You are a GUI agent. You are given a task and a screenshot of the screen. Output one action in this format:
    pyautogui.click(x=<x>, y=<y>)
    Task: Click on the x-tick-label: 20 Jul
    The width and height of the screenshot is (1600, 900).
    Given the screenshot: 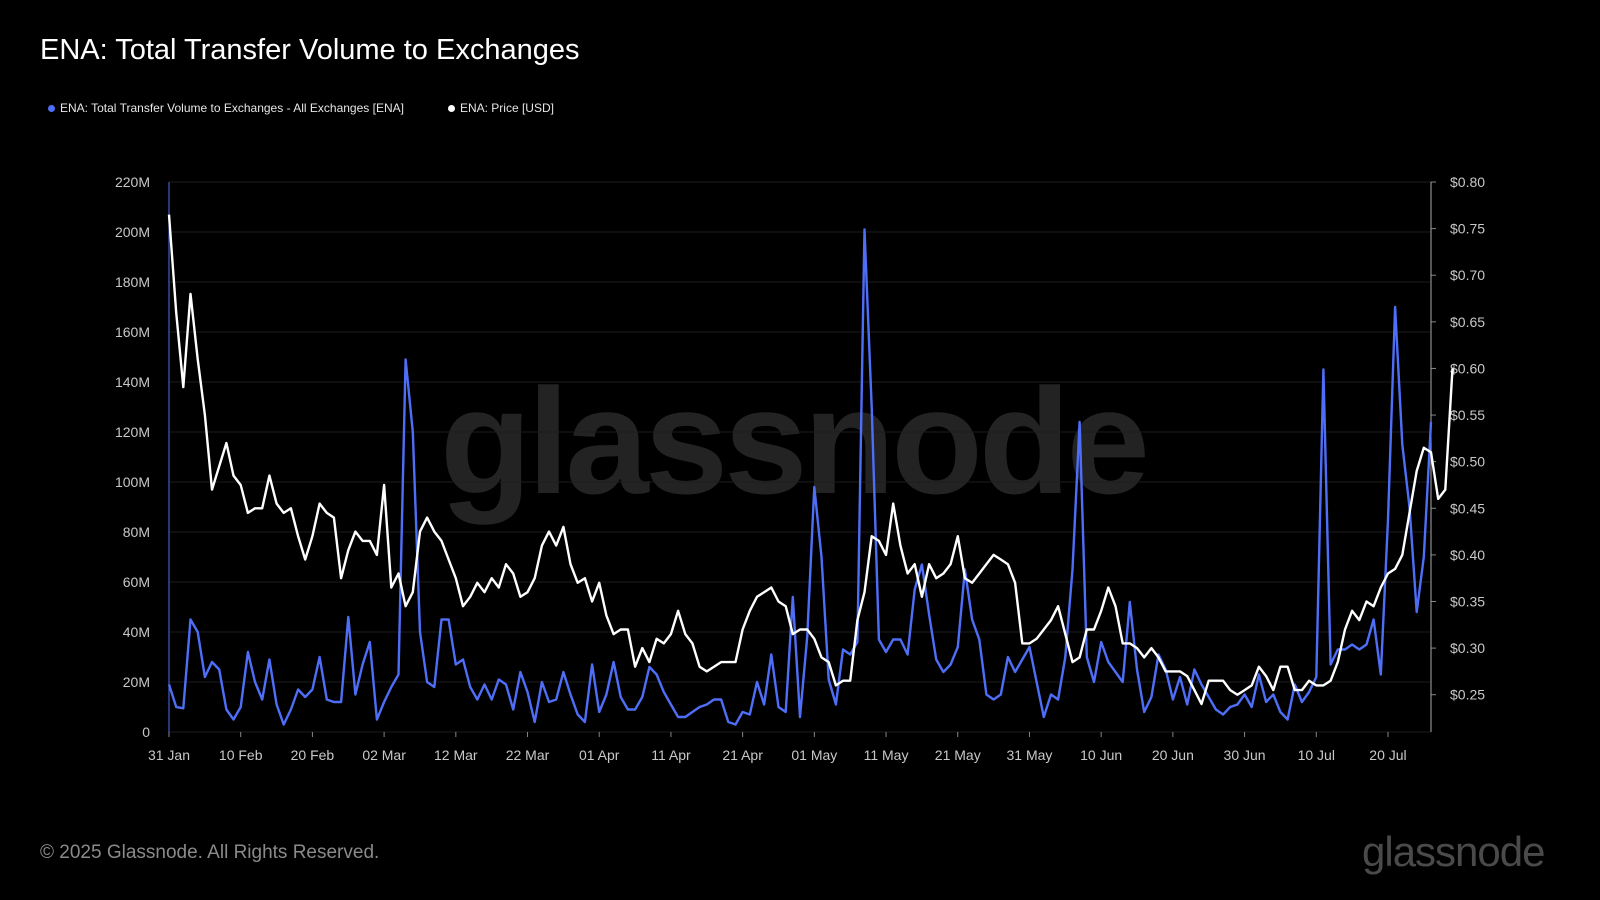 What is the action you would take?
    pyautogui.click(x=1387, y=755)
    